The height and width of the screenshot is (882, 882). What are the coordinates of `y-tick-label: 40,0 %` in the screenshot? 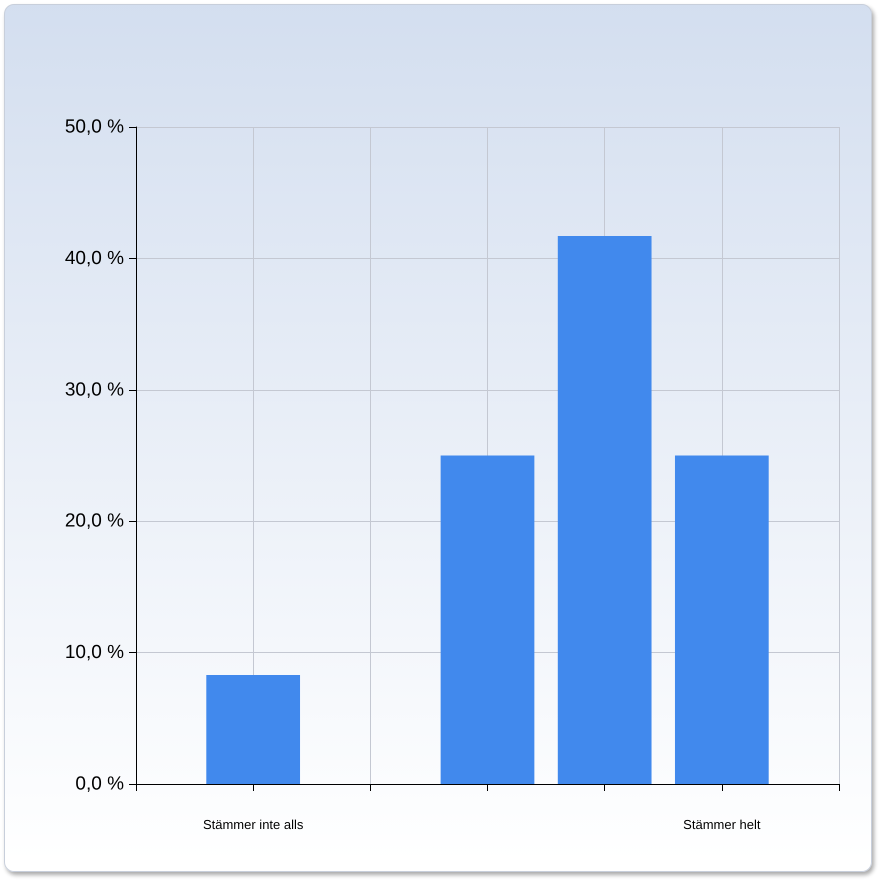 It's located at (94, 258).